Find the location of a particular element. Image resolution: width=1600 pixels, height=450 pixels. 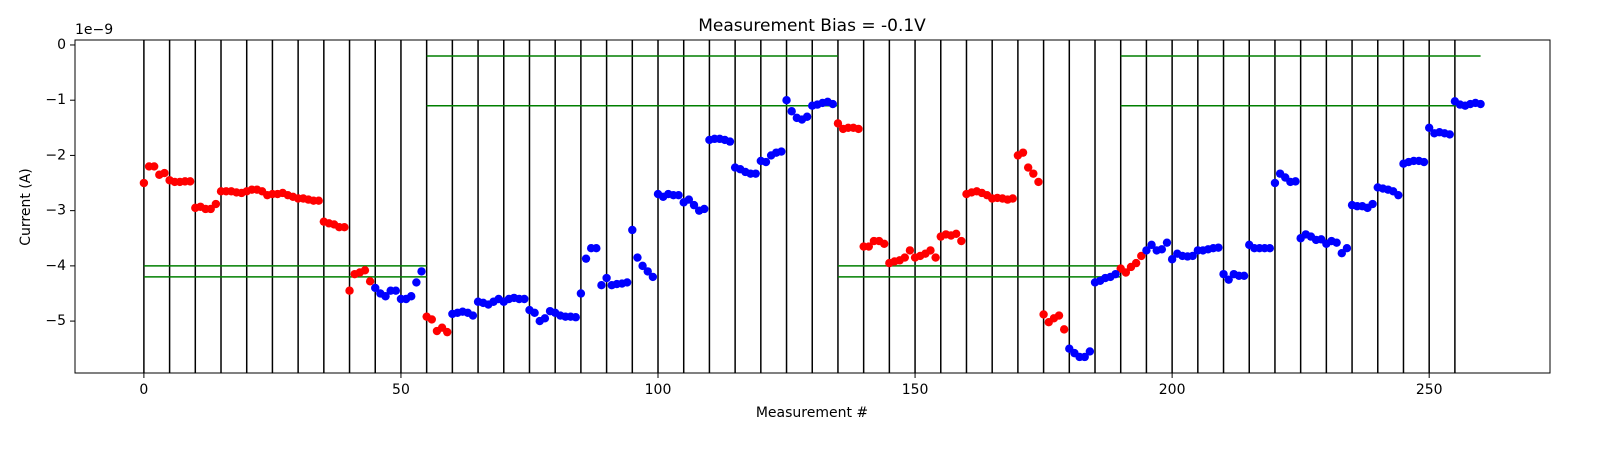

y-offset-label: 1e−9 is located at coordinates (94, 30).